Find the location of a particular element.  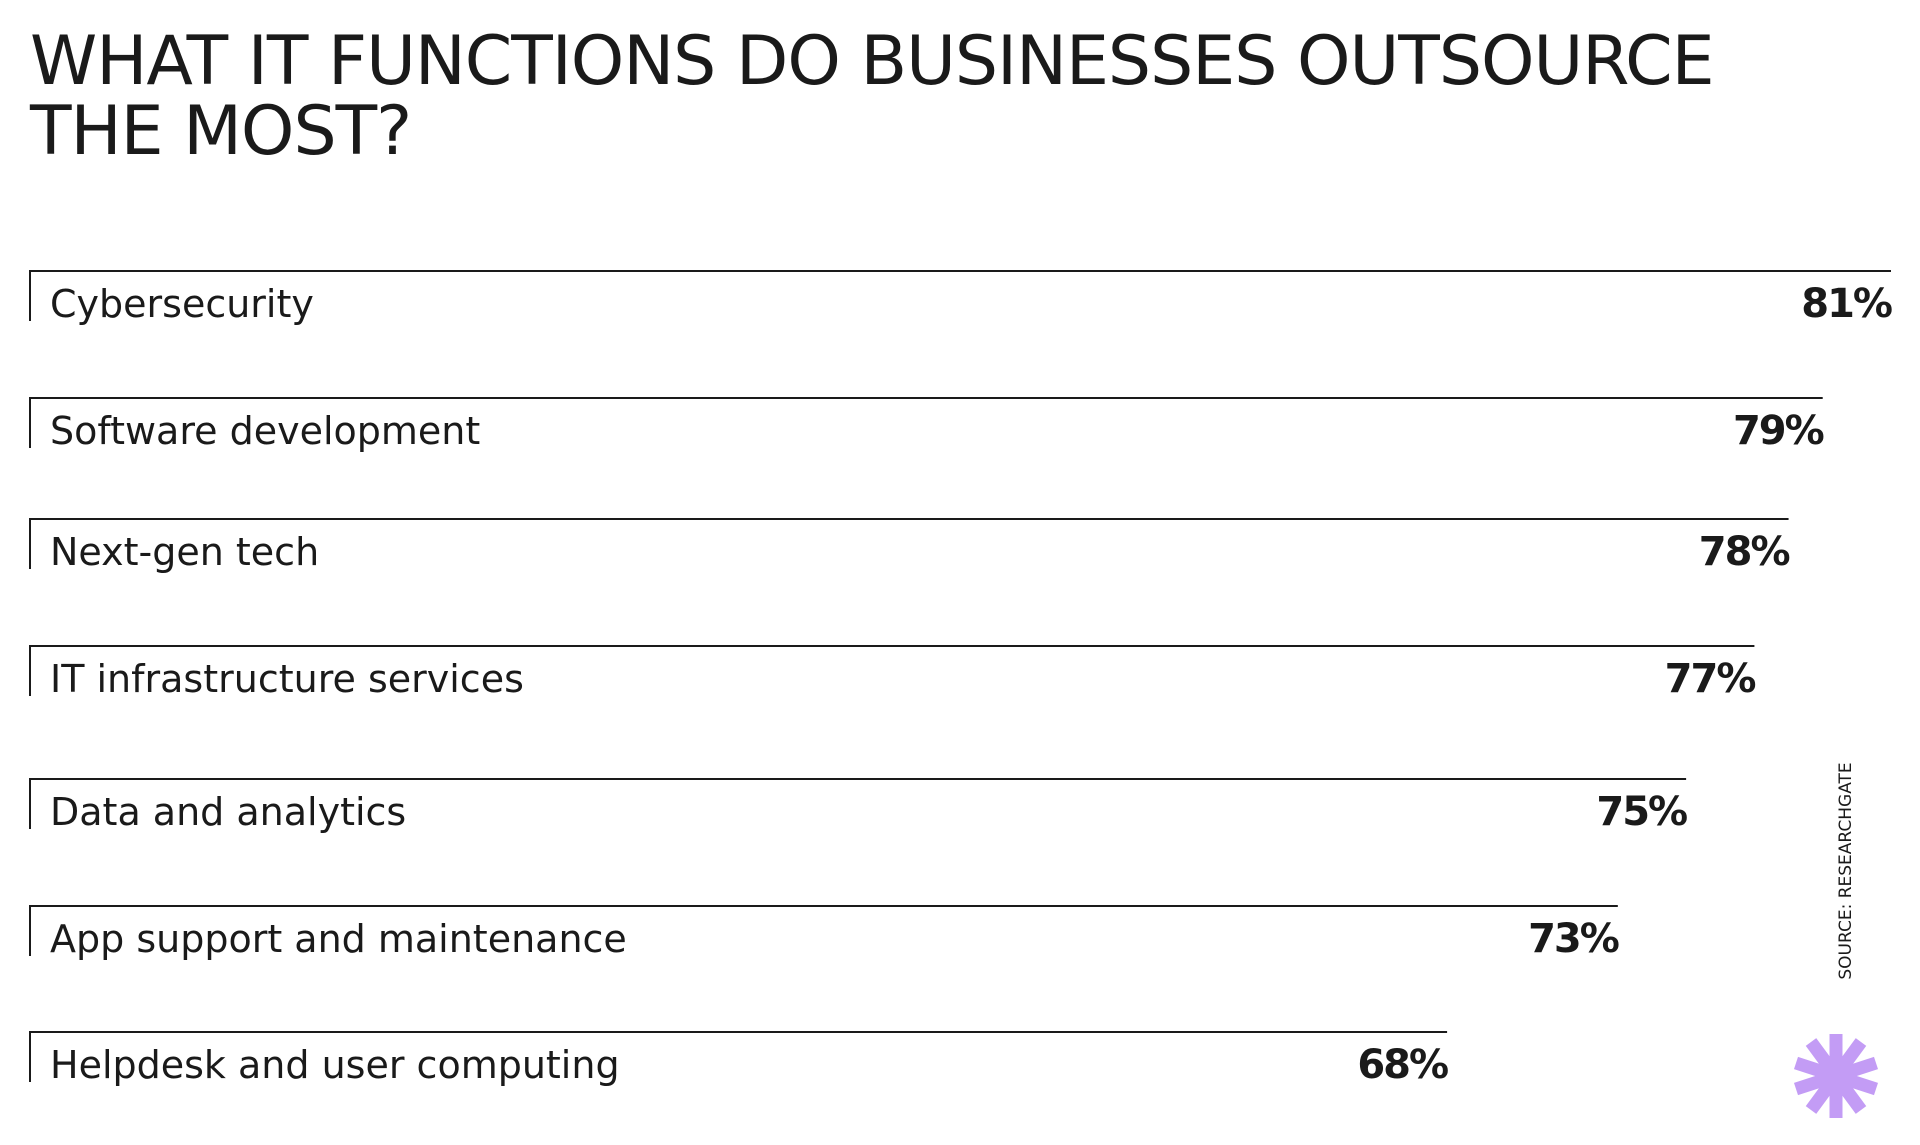

value-label: 78% is located at coordinates (1744, 552).